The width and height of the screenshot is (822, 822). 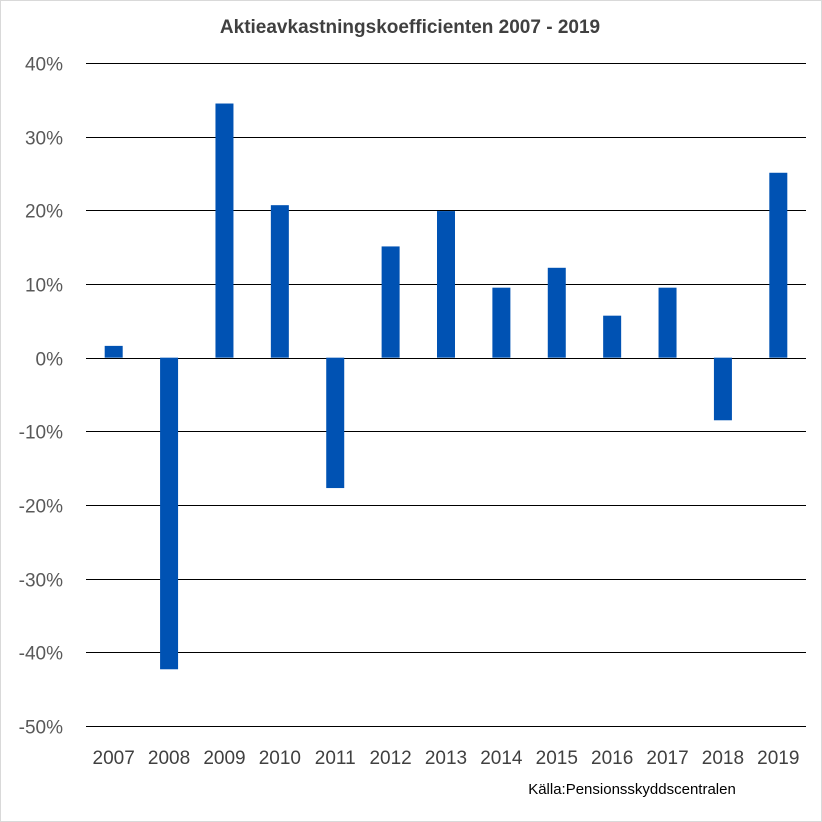 I want to click on source-note: Källa:Pensionsskyddscentralen, so click(x=632, y=789).